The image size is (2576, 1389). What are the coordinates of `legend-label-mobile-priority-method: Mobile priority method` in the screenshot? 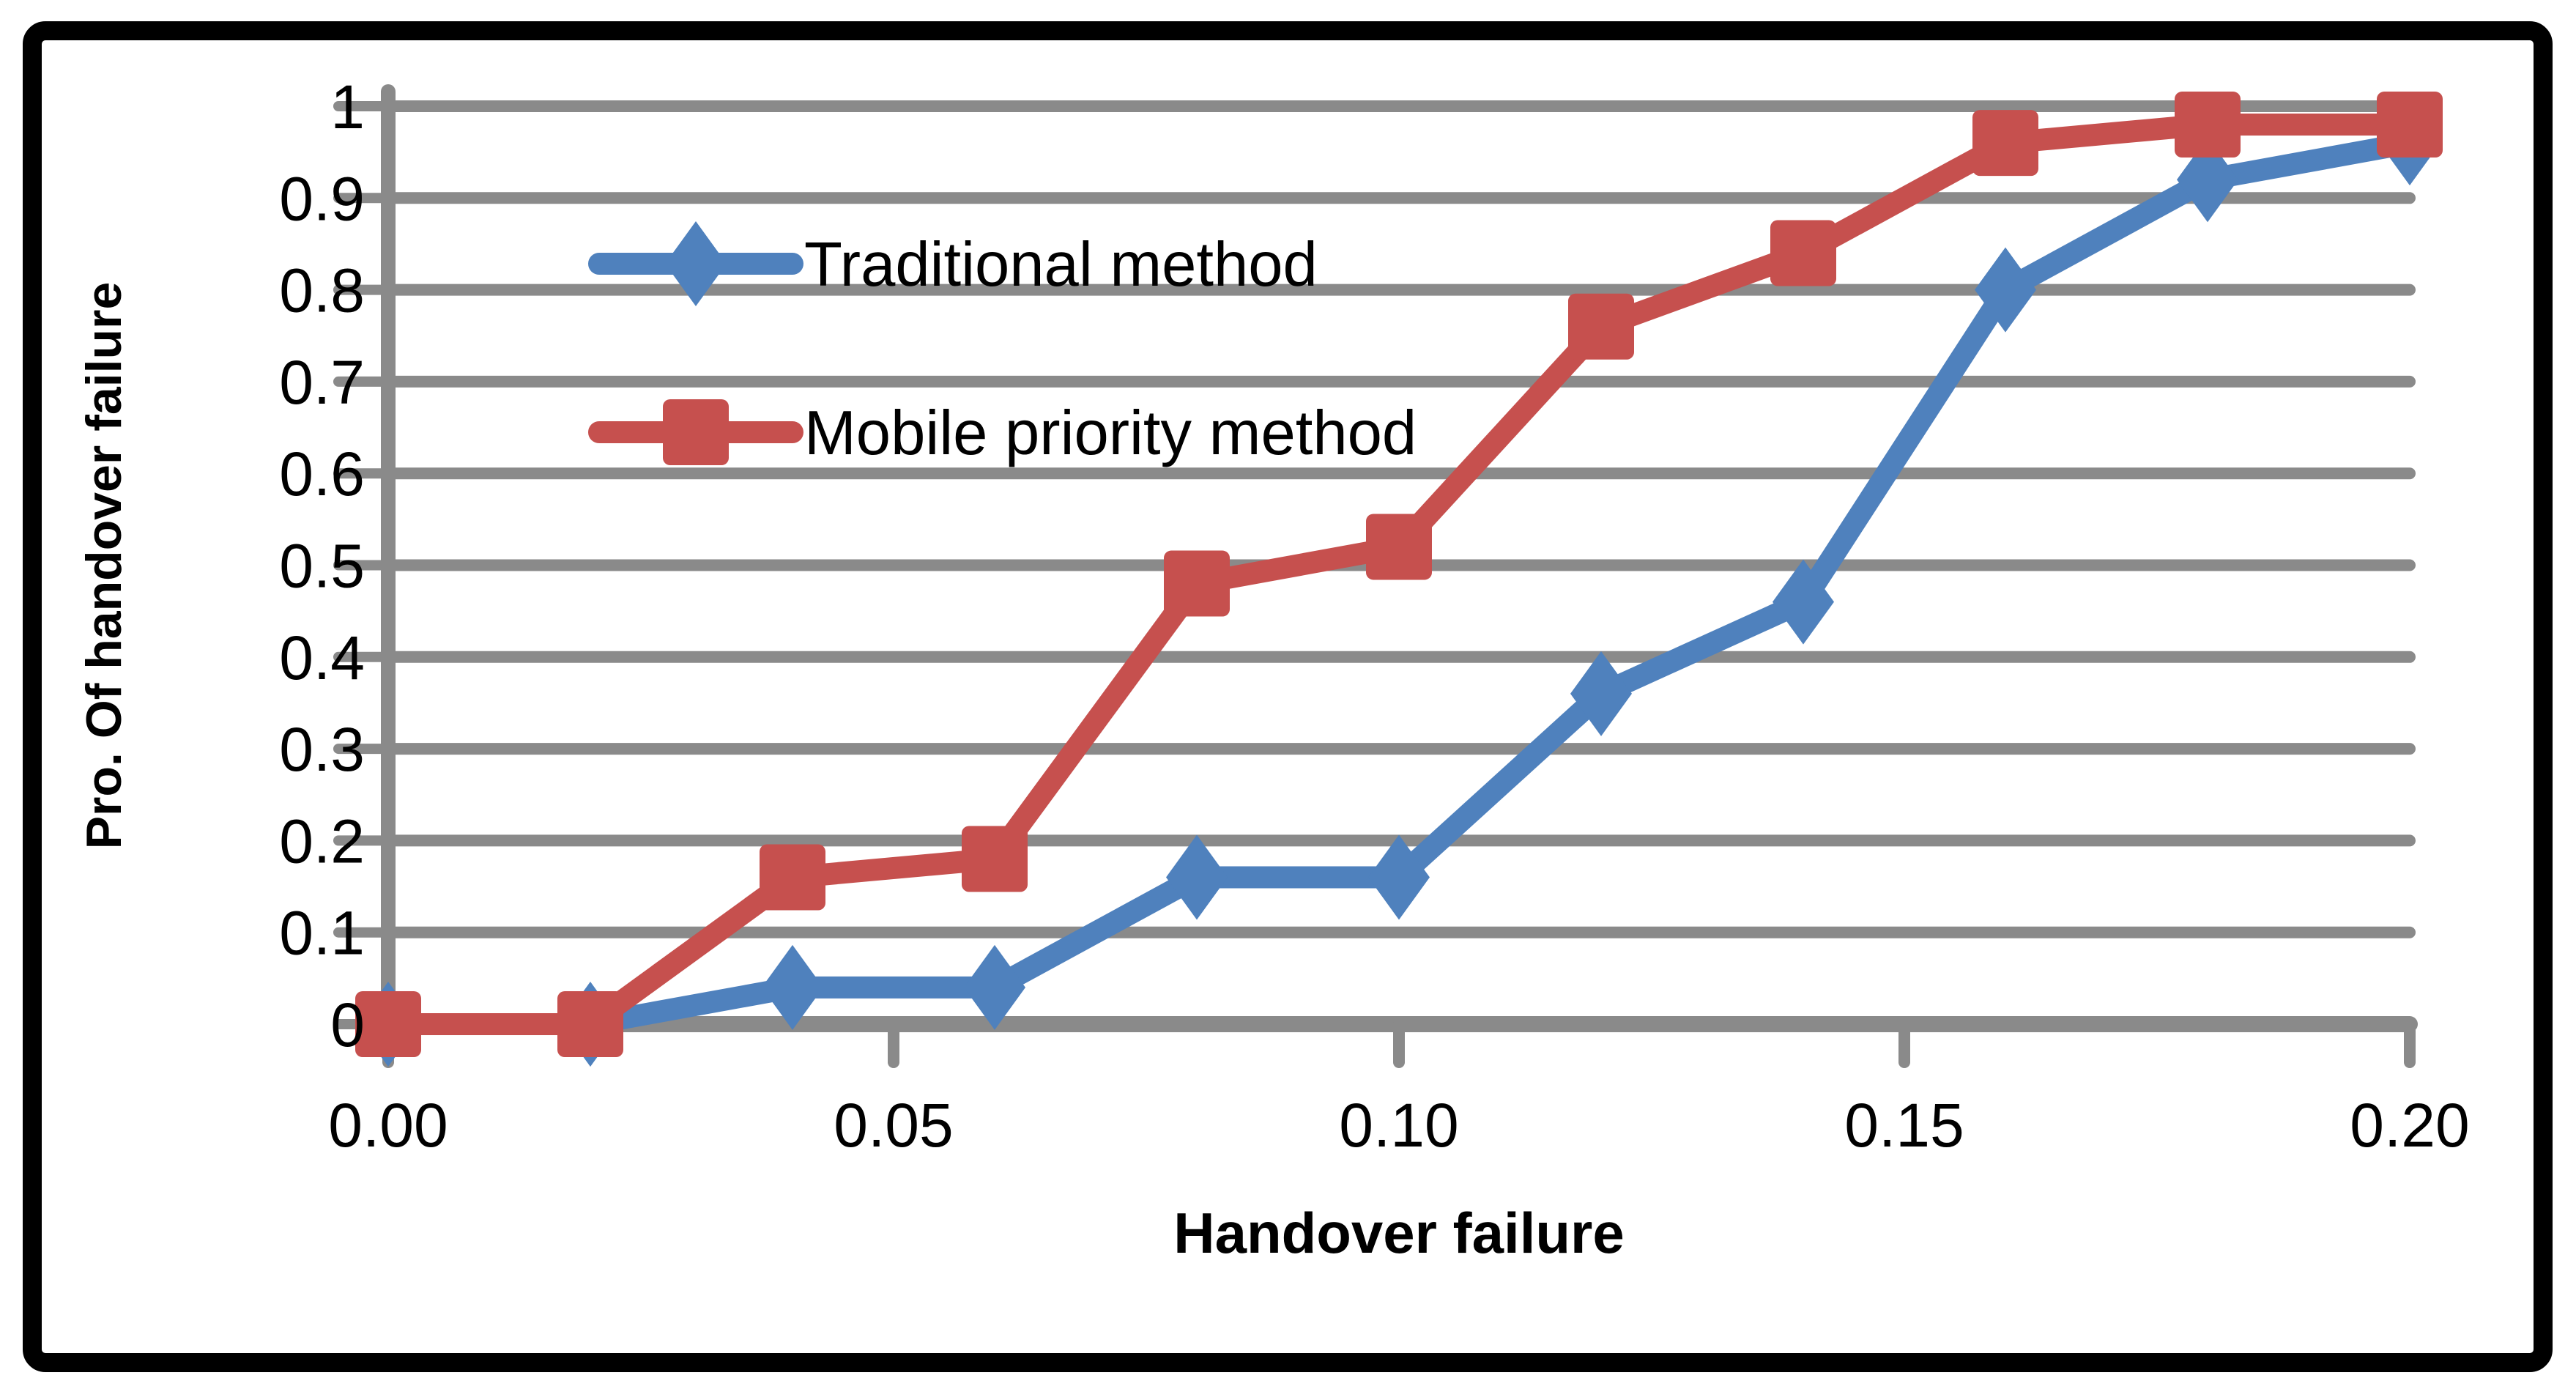 It's located at (1110, 434).